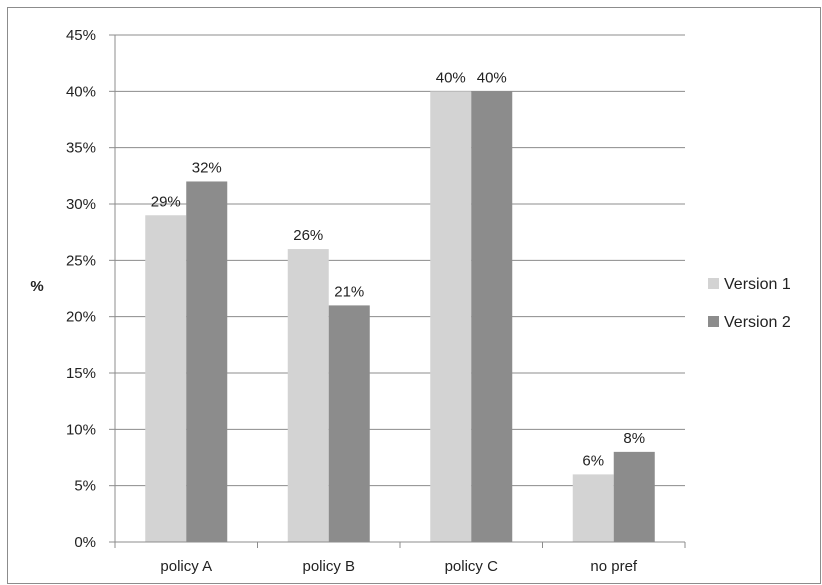  Describe the element at coordinates (81, 148) in the screenshot. I see `y-tick-label: 35%` at that location.